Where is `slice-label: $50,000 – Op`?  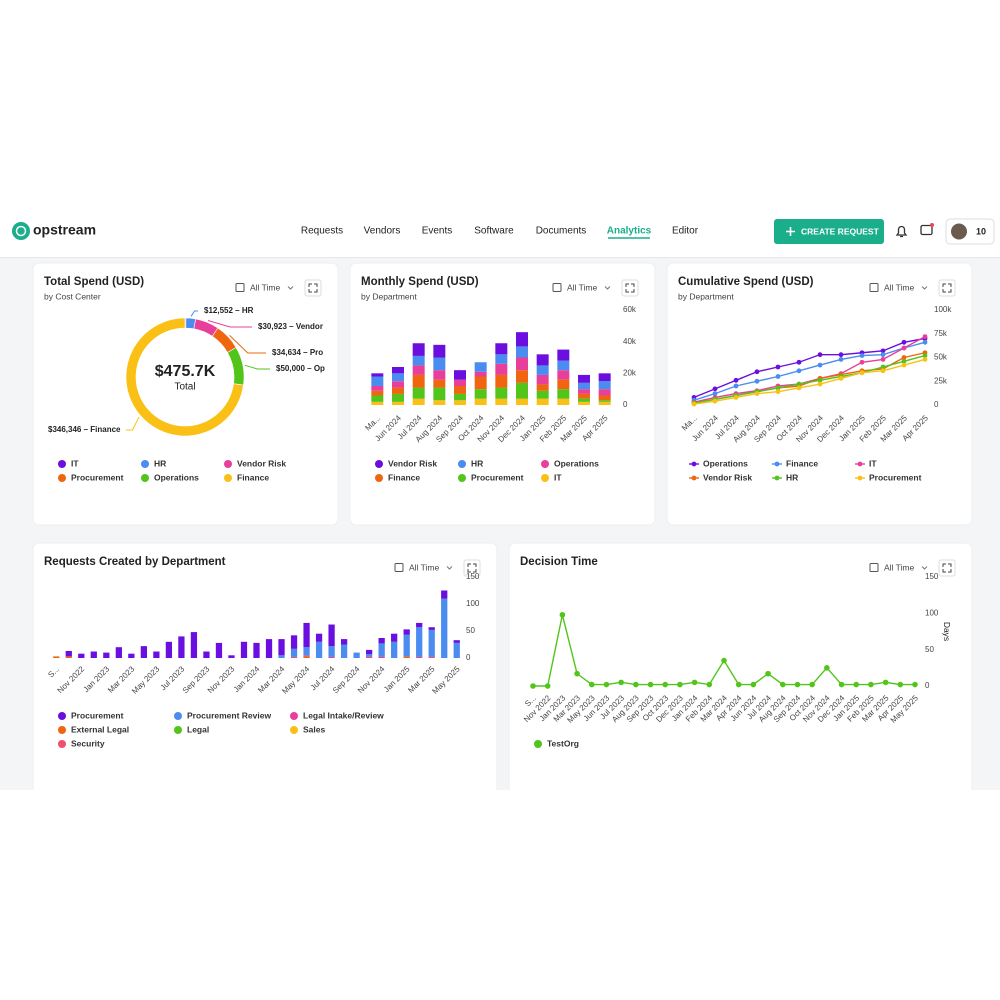 slice-label: $50,000 – Op is located at coordinates (300, 368).